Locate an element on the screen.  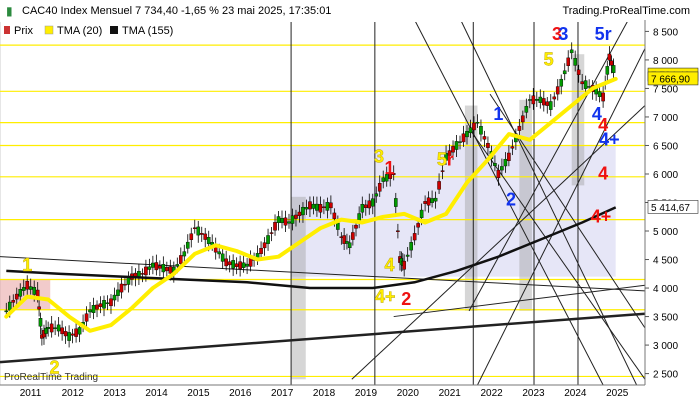
wave-label: 5r is located at coordinates (603, 34).